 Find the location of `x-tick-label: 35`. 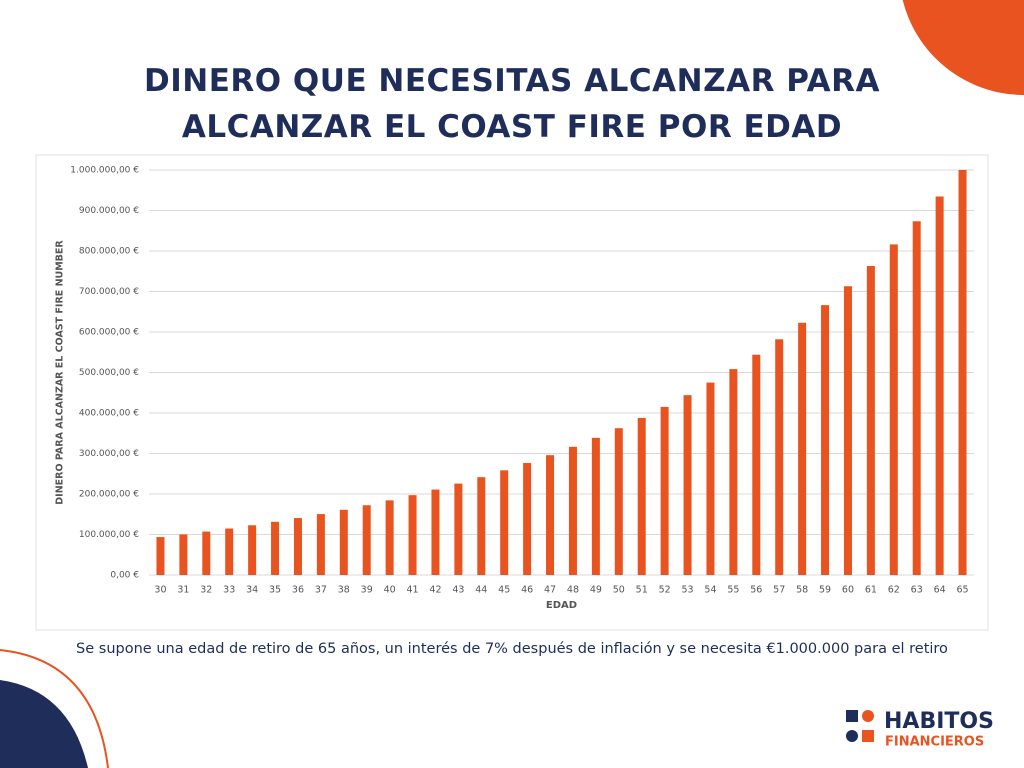

x-tick-label: 35 is located at coordinates (275, 590).